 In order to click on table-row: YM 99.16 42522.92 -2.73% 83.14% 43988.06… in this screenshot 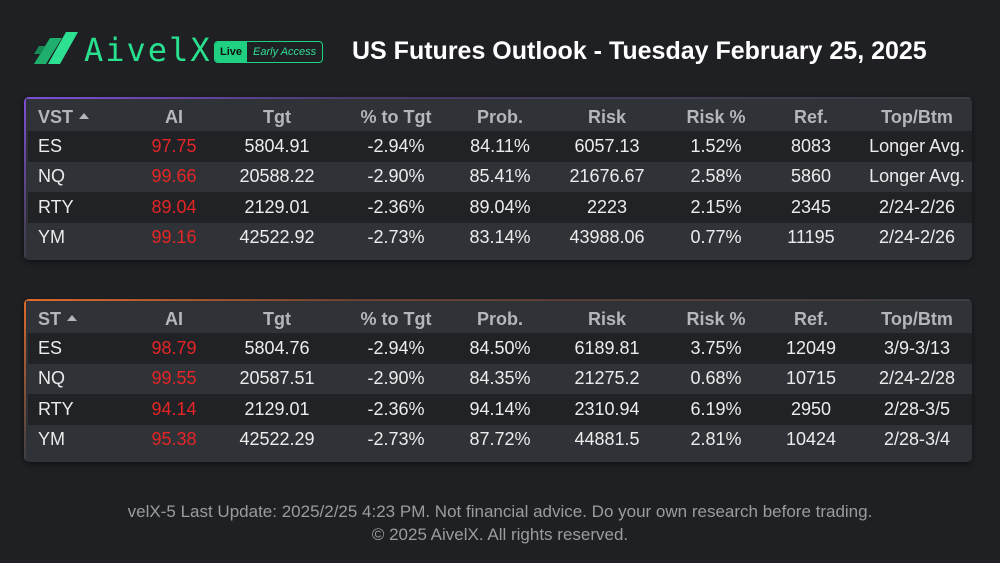, I will do `click(500, 237)`.